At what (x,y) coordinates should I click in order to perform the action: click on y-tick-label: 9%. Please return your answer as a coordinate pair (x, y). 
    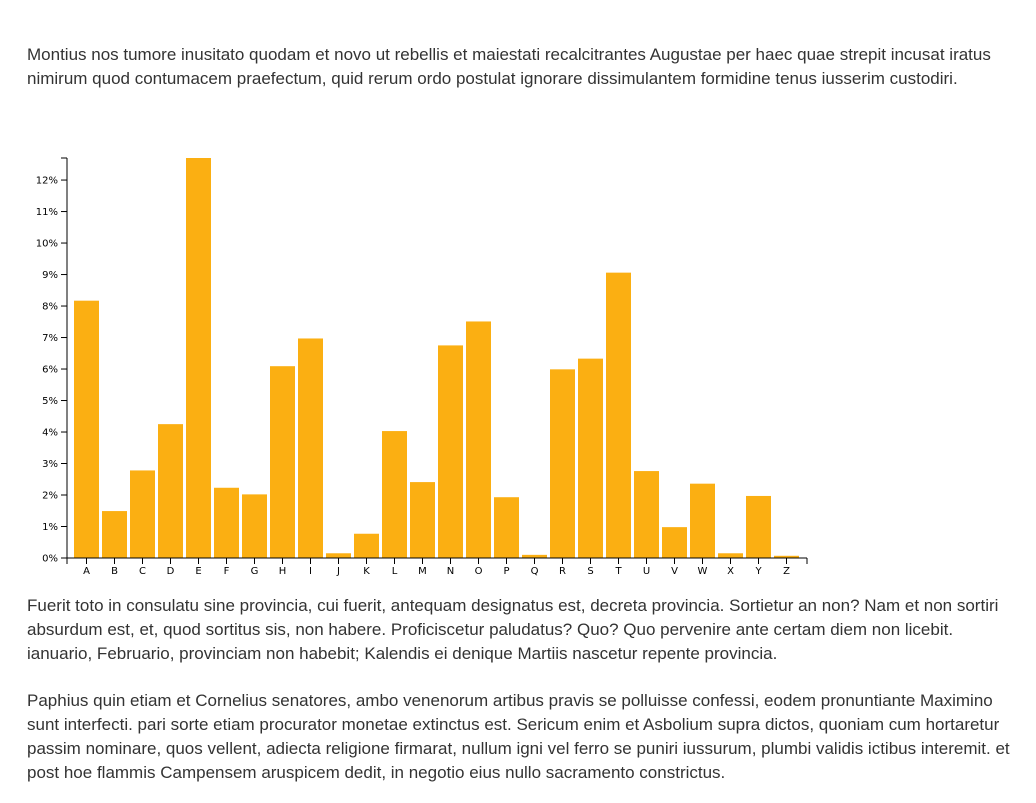
    Looking at the image, I should click on (50, 275).